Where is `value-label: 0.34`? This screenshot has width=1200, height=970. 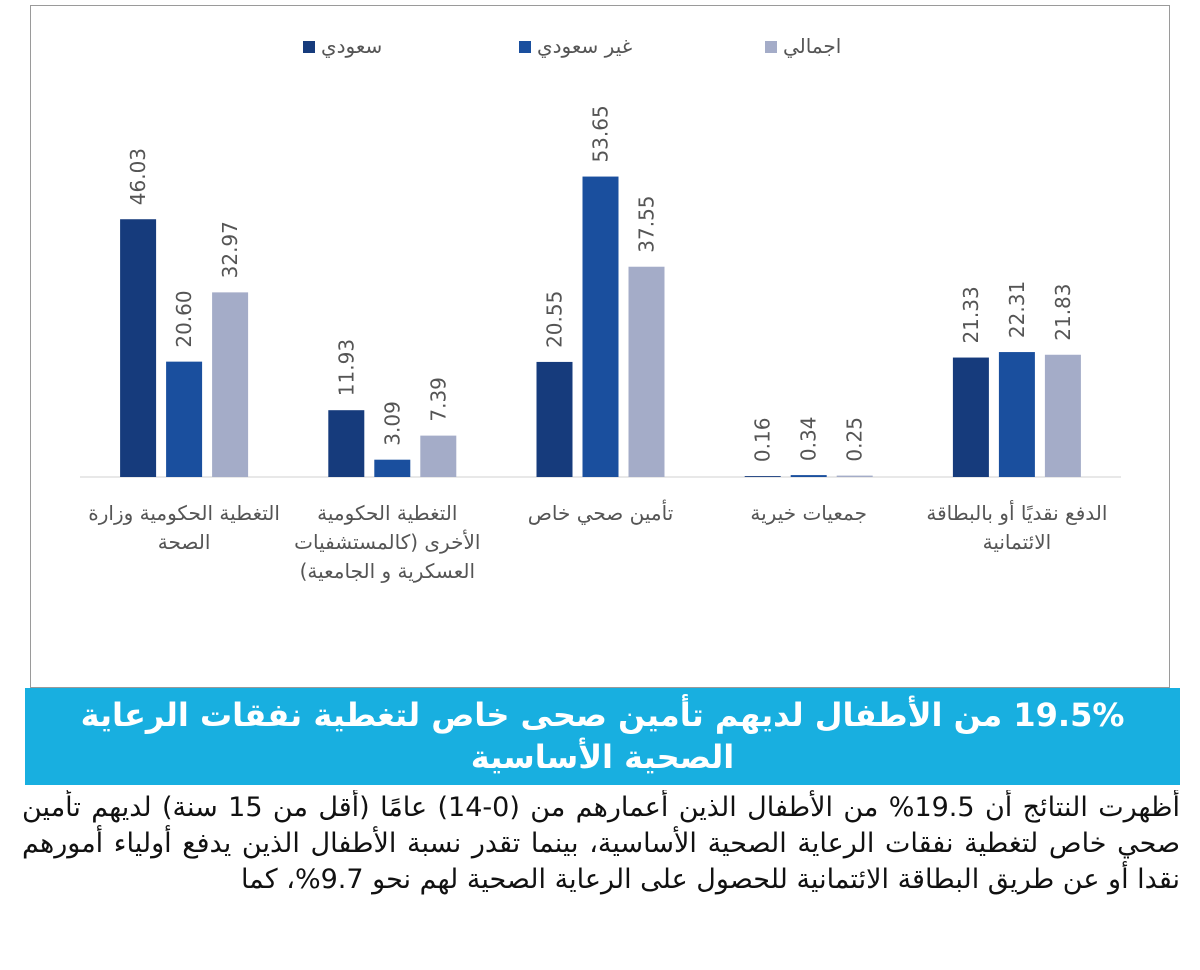
value-label: 0.34 is located at coordinates (809, 439).